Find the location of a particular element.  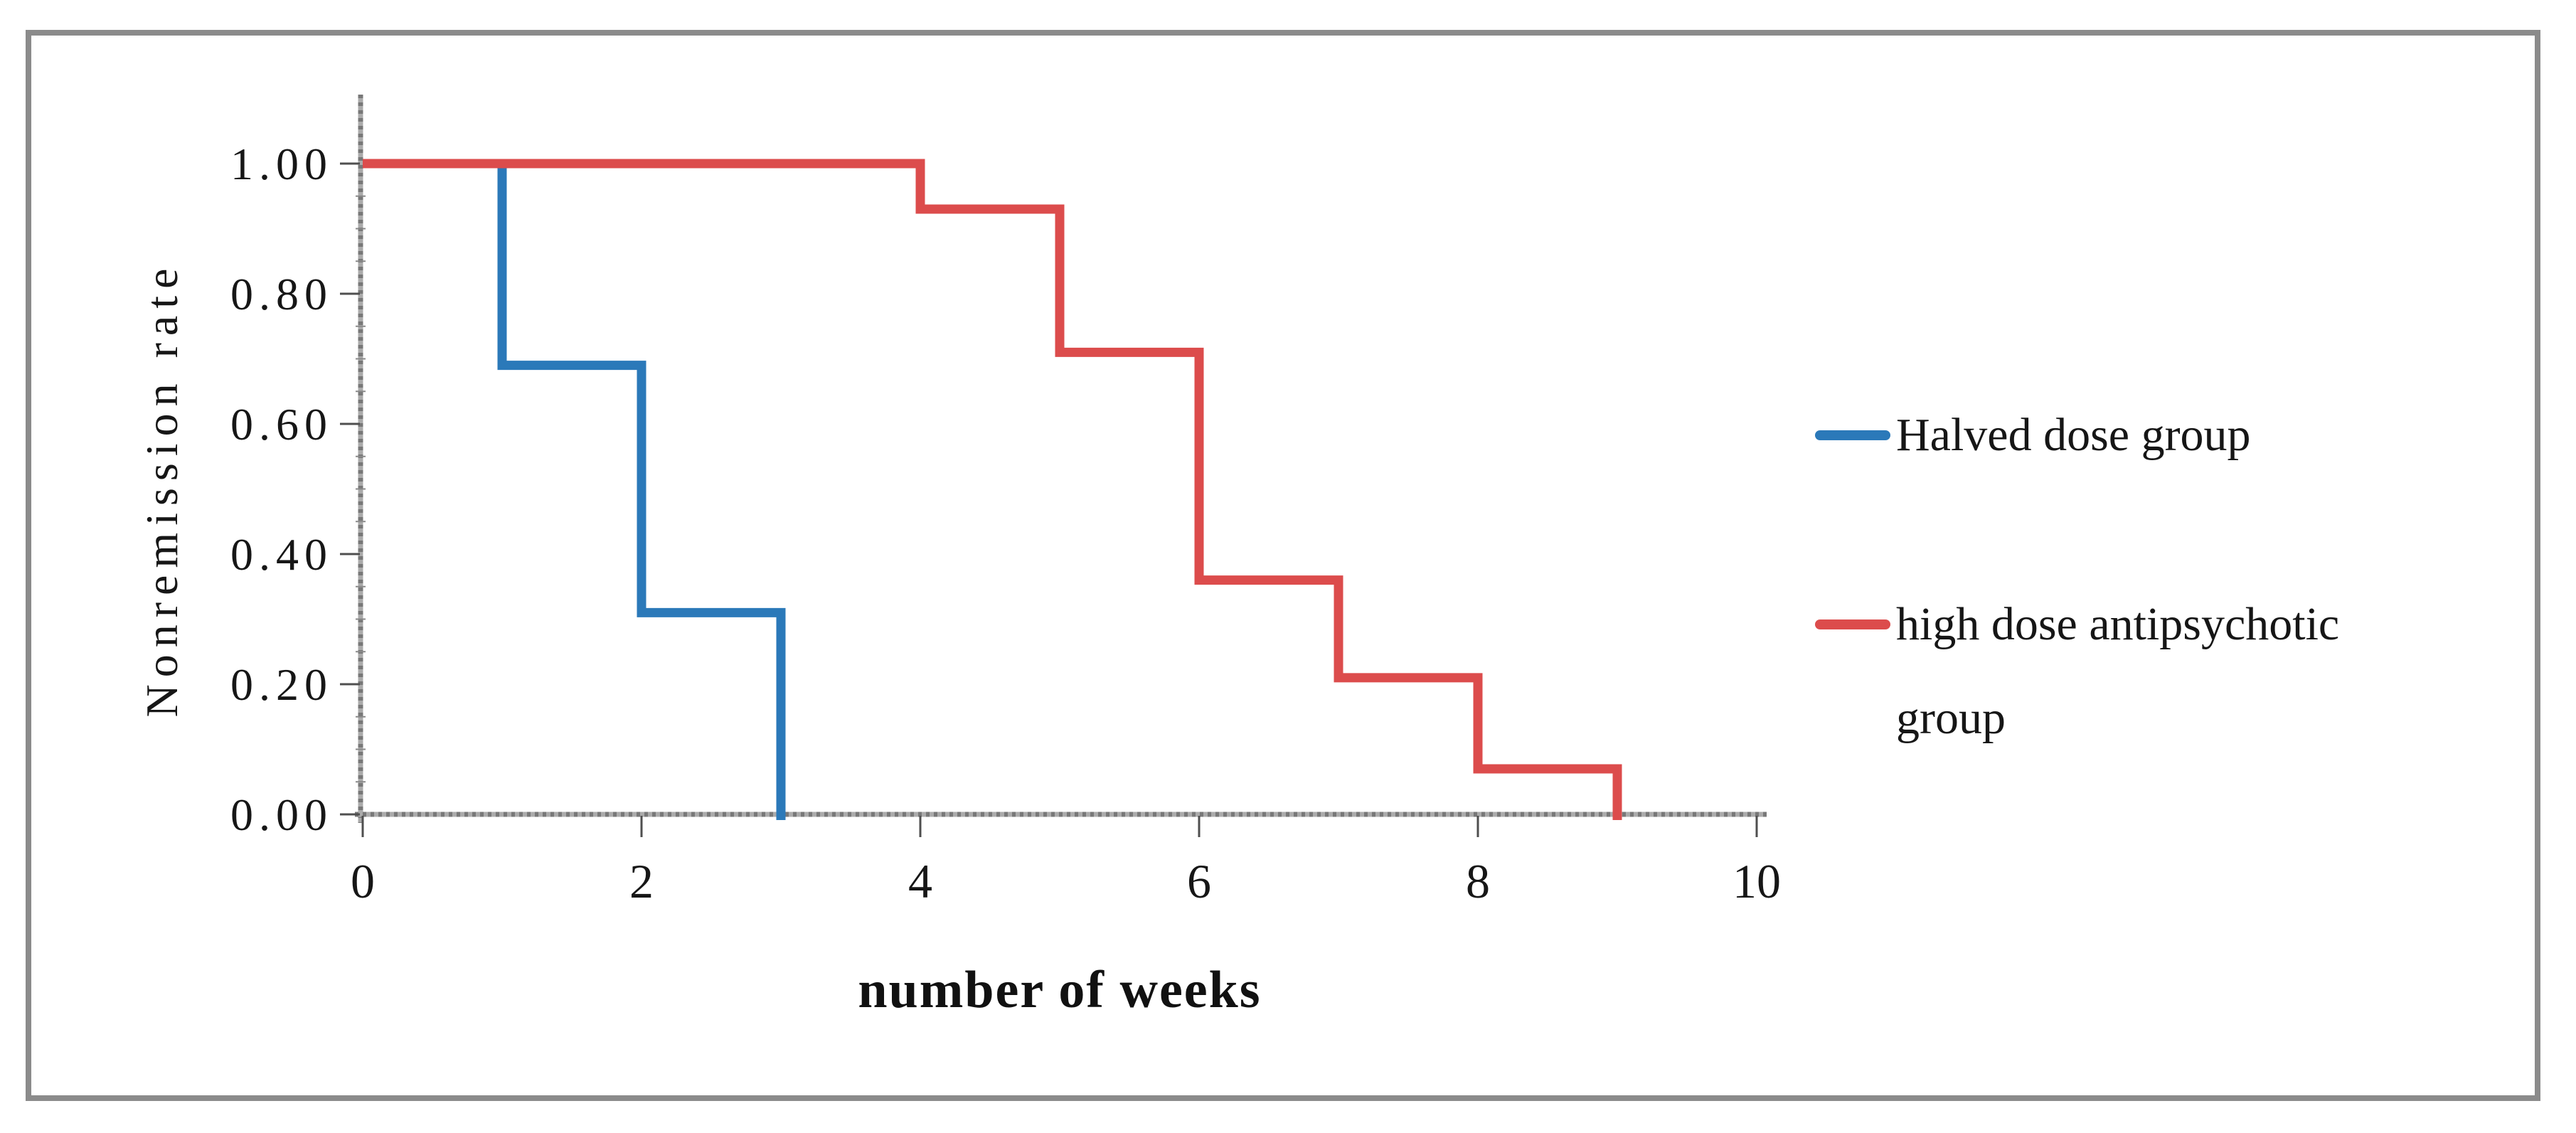

legend-item-halved-dose: Halved dose group is located at coordinates (2136, 435).